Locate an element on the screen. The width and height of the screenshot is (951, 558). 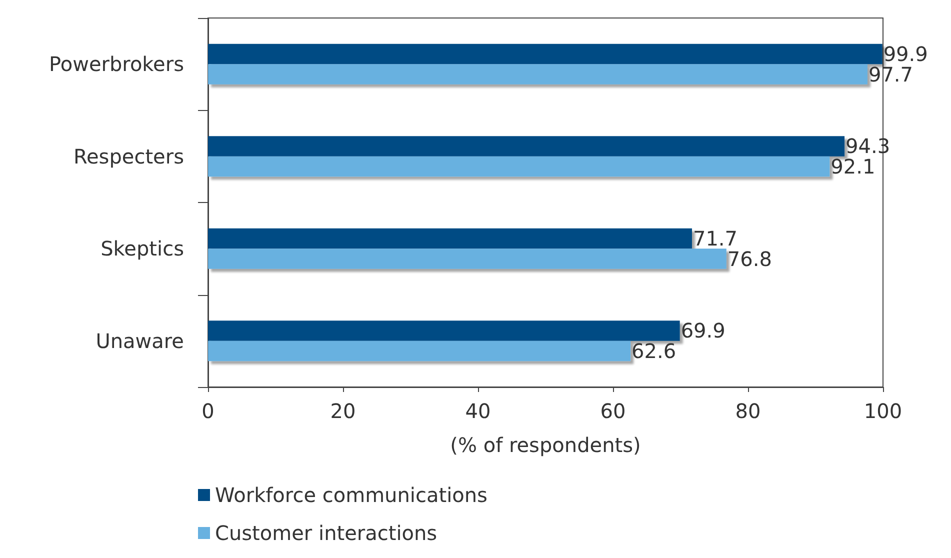
data-label: 69.9 is located at coordinates (703, 330).